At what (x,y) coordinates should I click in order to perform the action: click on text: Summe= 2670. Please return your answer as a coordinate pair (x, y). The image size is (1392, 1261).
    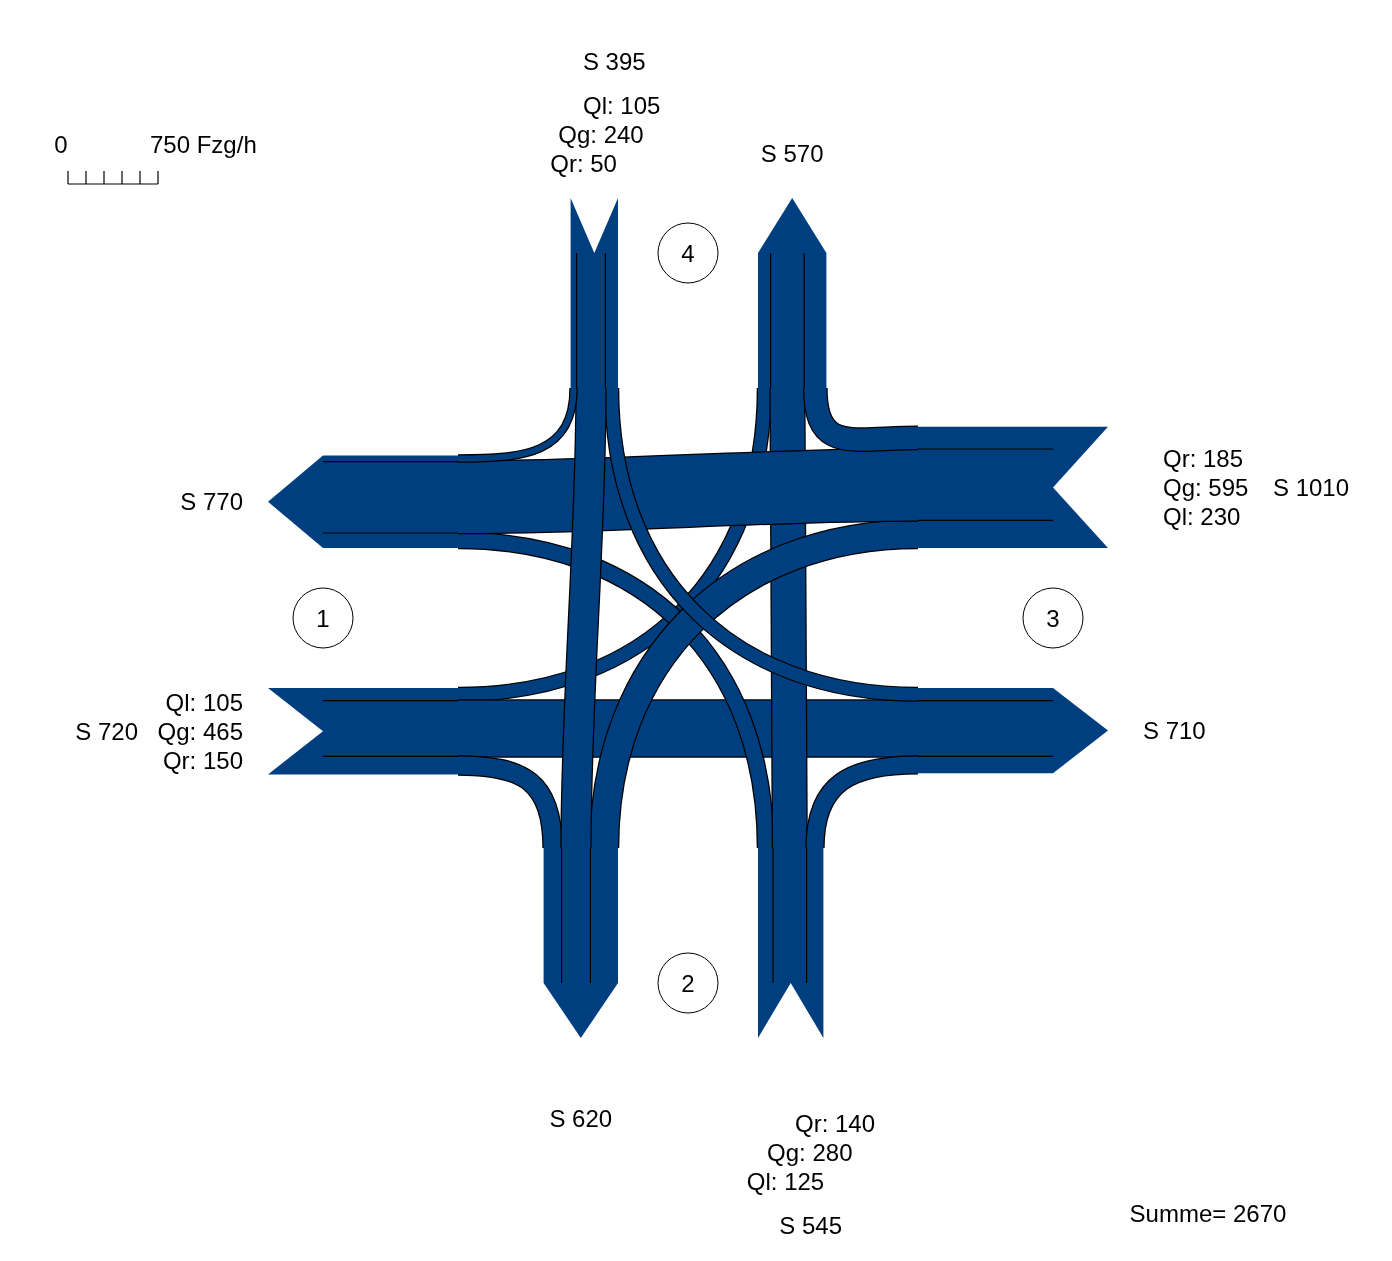
    Looking at the image, I should click on (1208, 1213).